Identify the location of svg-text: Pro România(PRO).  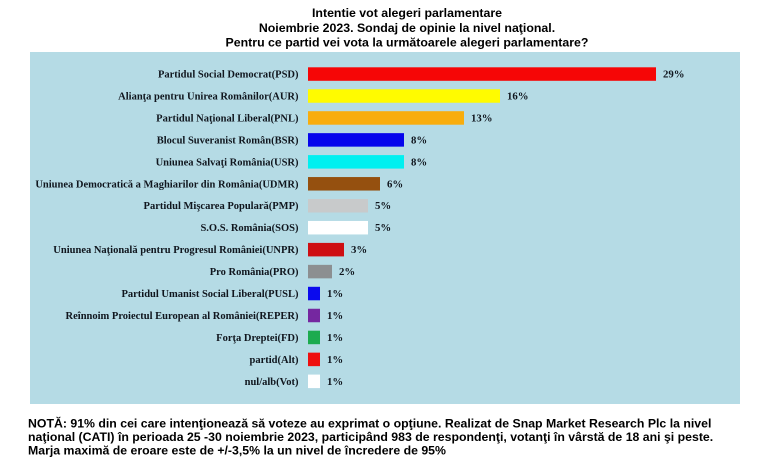
(254, 272).